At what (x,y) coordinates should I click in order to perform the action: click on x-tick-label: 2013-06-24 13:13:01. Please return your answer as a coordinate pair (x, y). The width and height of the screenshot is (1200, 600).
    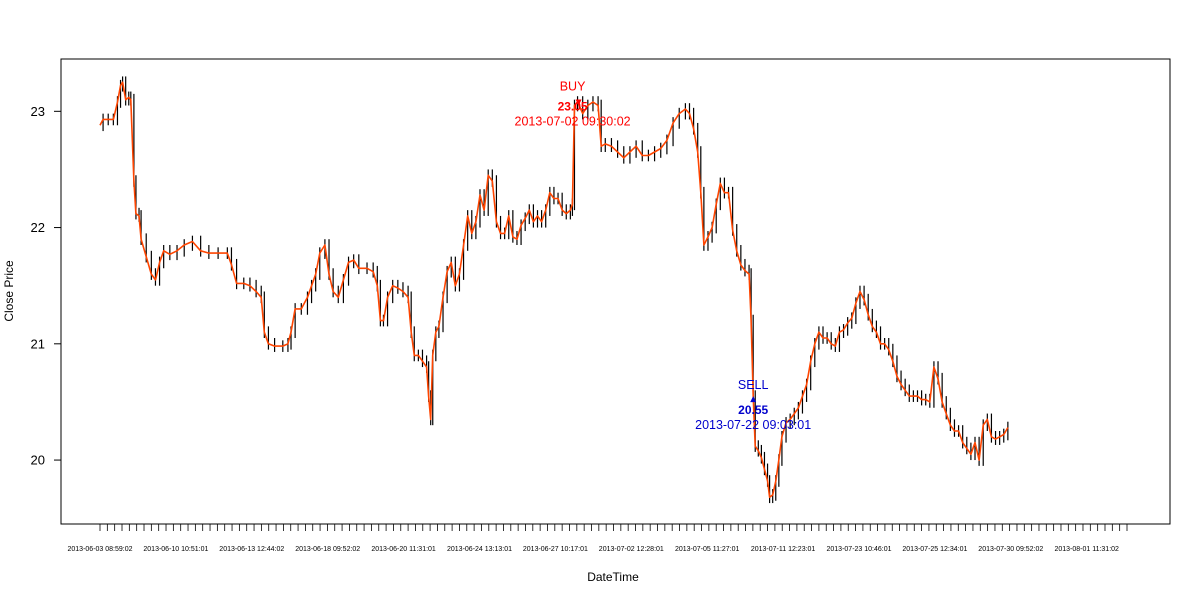
    Looking at the image, I should click on (479, 549).